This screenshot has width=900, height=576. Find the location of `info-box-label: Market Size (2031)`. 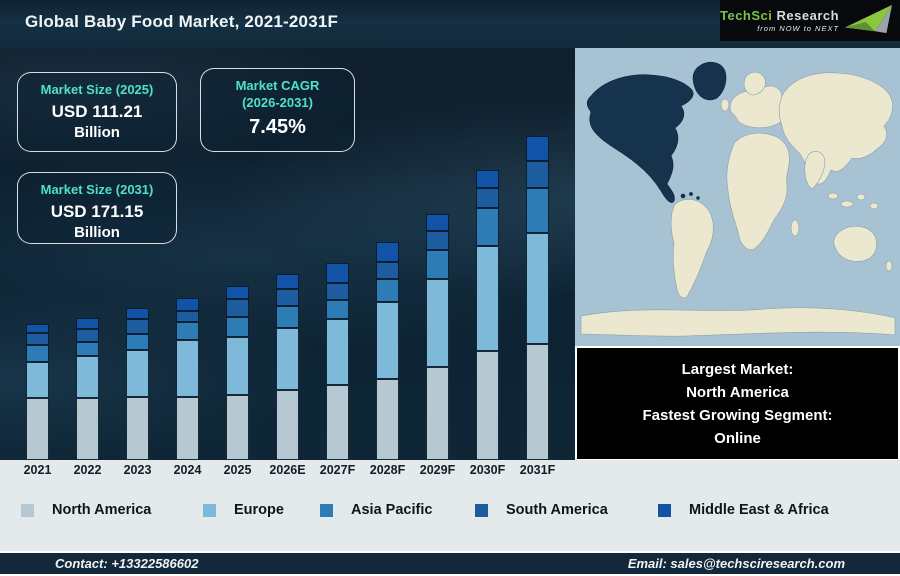

info-box-label: Market Size (2031) is located at coordinates (97, 189).